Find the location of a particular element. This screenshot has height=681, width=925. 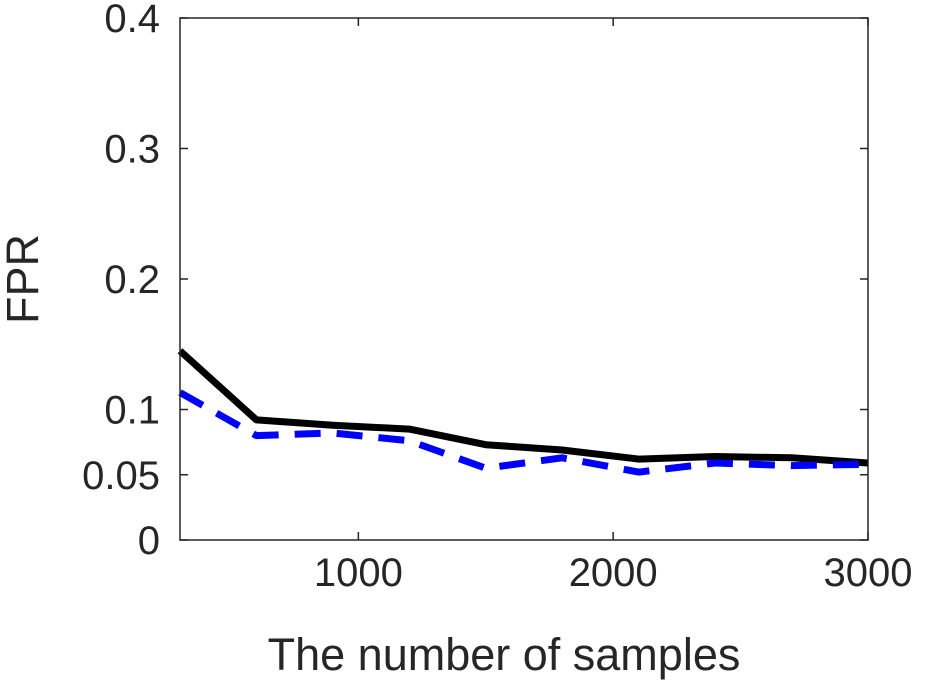

x-tick-label: 2000 is located at coordinates (613, 573).